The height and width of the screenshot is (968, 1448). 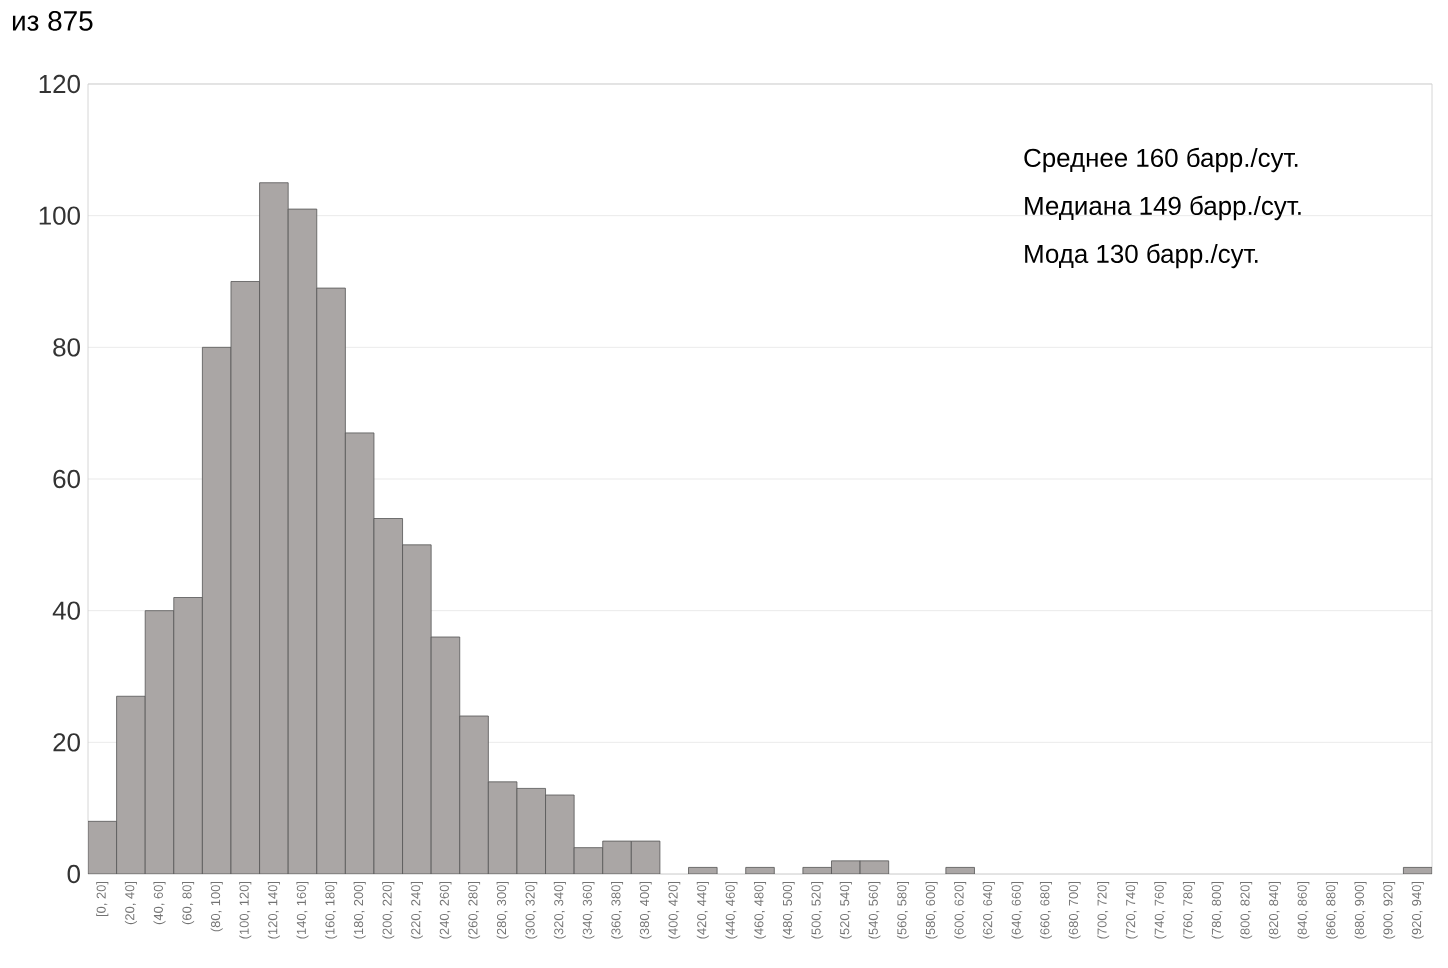 I want to click on y-tick-label: 0, so click(x=73, y=874).